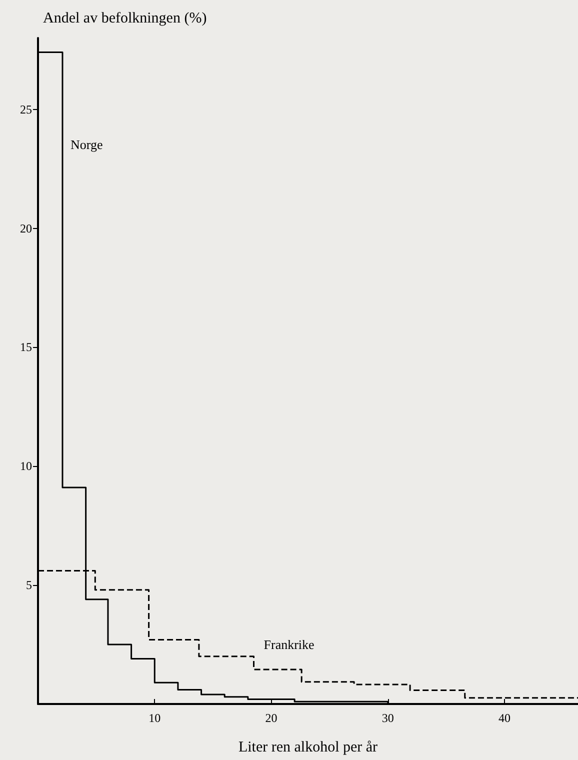 Image resolution: width=578 pixels, height=760 pixels. What do you see at coordinates (26, 347) in the screenshot?
I see `y-tick-label: 15` at bounding box center [26, 347].